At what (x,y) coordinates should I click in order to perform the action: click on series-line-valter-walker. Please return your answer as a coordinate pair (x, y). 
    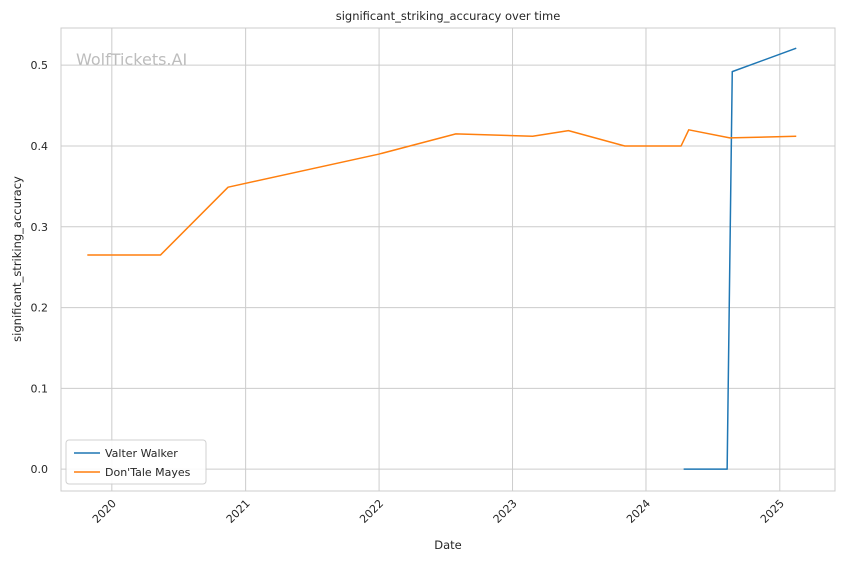
    Looking at the image, I should click on (740, 258).